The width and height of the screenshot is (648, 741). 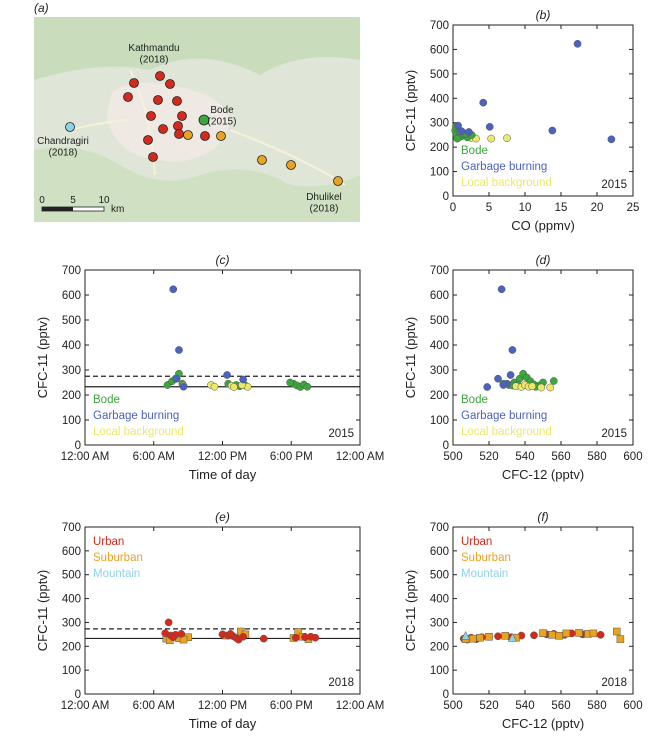 What do you see at coordinates (597, 208) in the screenshot?
I see `x-tick-label: 20` at bounding box center [597, 208].